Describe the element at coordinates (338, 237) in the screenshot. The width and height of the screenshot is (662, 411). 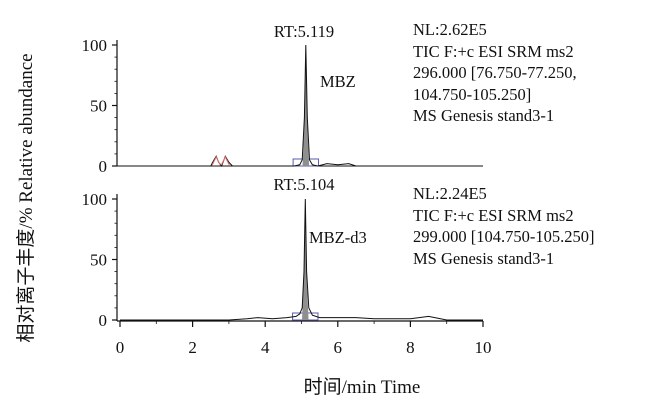
I see `compound-label: MBZ-d3` at that location.